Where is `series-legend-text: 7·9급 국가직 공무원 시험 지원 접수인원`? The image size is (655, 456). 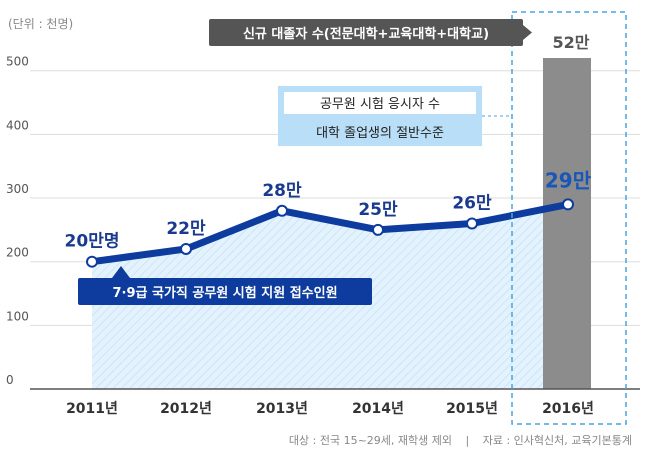 series-legend-text: 7·9급 국가직 공무원 시험 지원 접수인원 is located at coordinates (224, 293).